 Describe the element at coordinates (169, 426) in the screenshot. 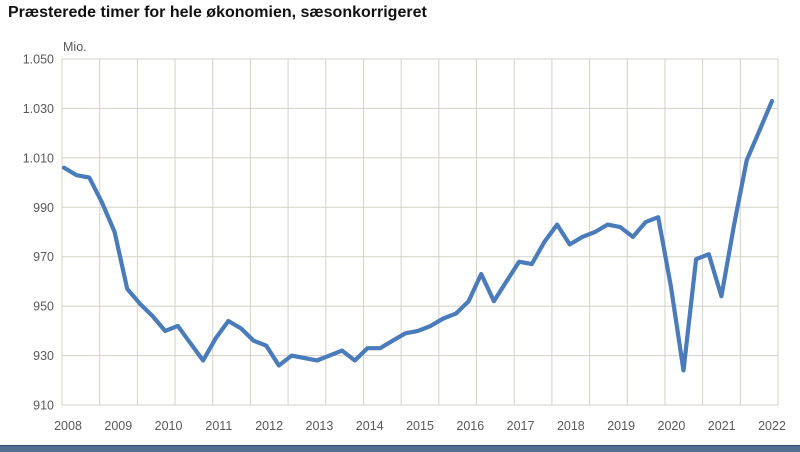

I see `x-tick-label: 2010` at that location.